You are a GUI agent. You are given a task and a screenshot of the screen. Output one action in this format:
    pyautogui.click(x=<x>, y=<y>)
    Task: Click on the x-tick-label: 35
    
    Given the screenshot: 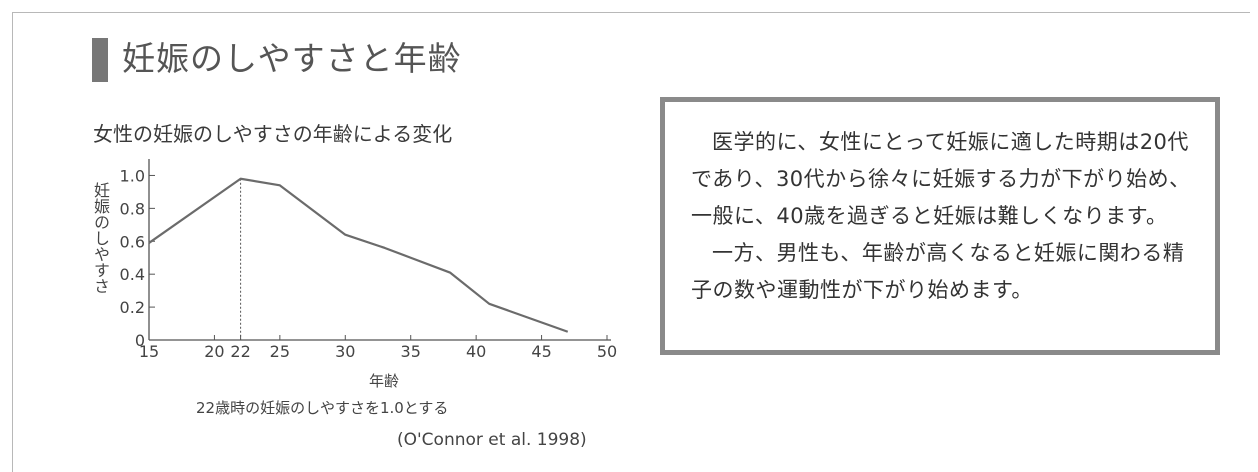 What is the action you would take?
    pyautogui.click(x=411, y=351)
    